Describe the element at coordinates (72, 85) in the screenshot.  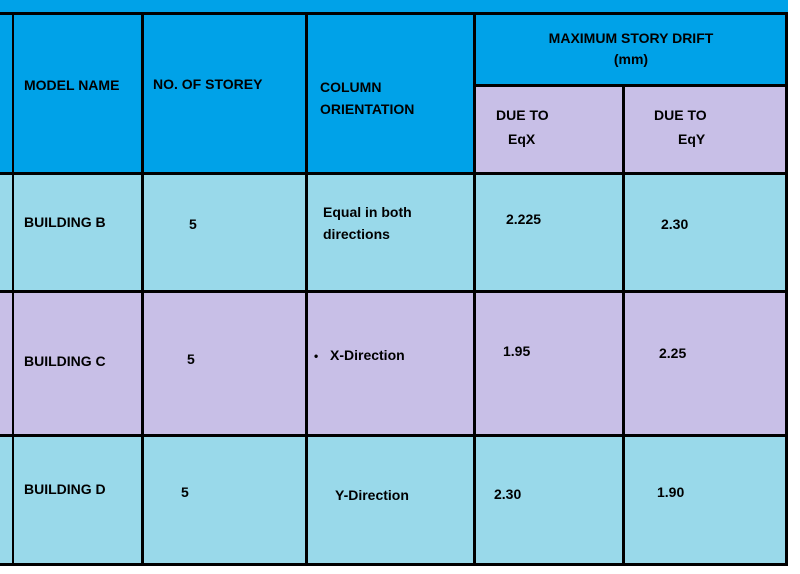
I see `header-model-name: MODEL NAME` at that location.